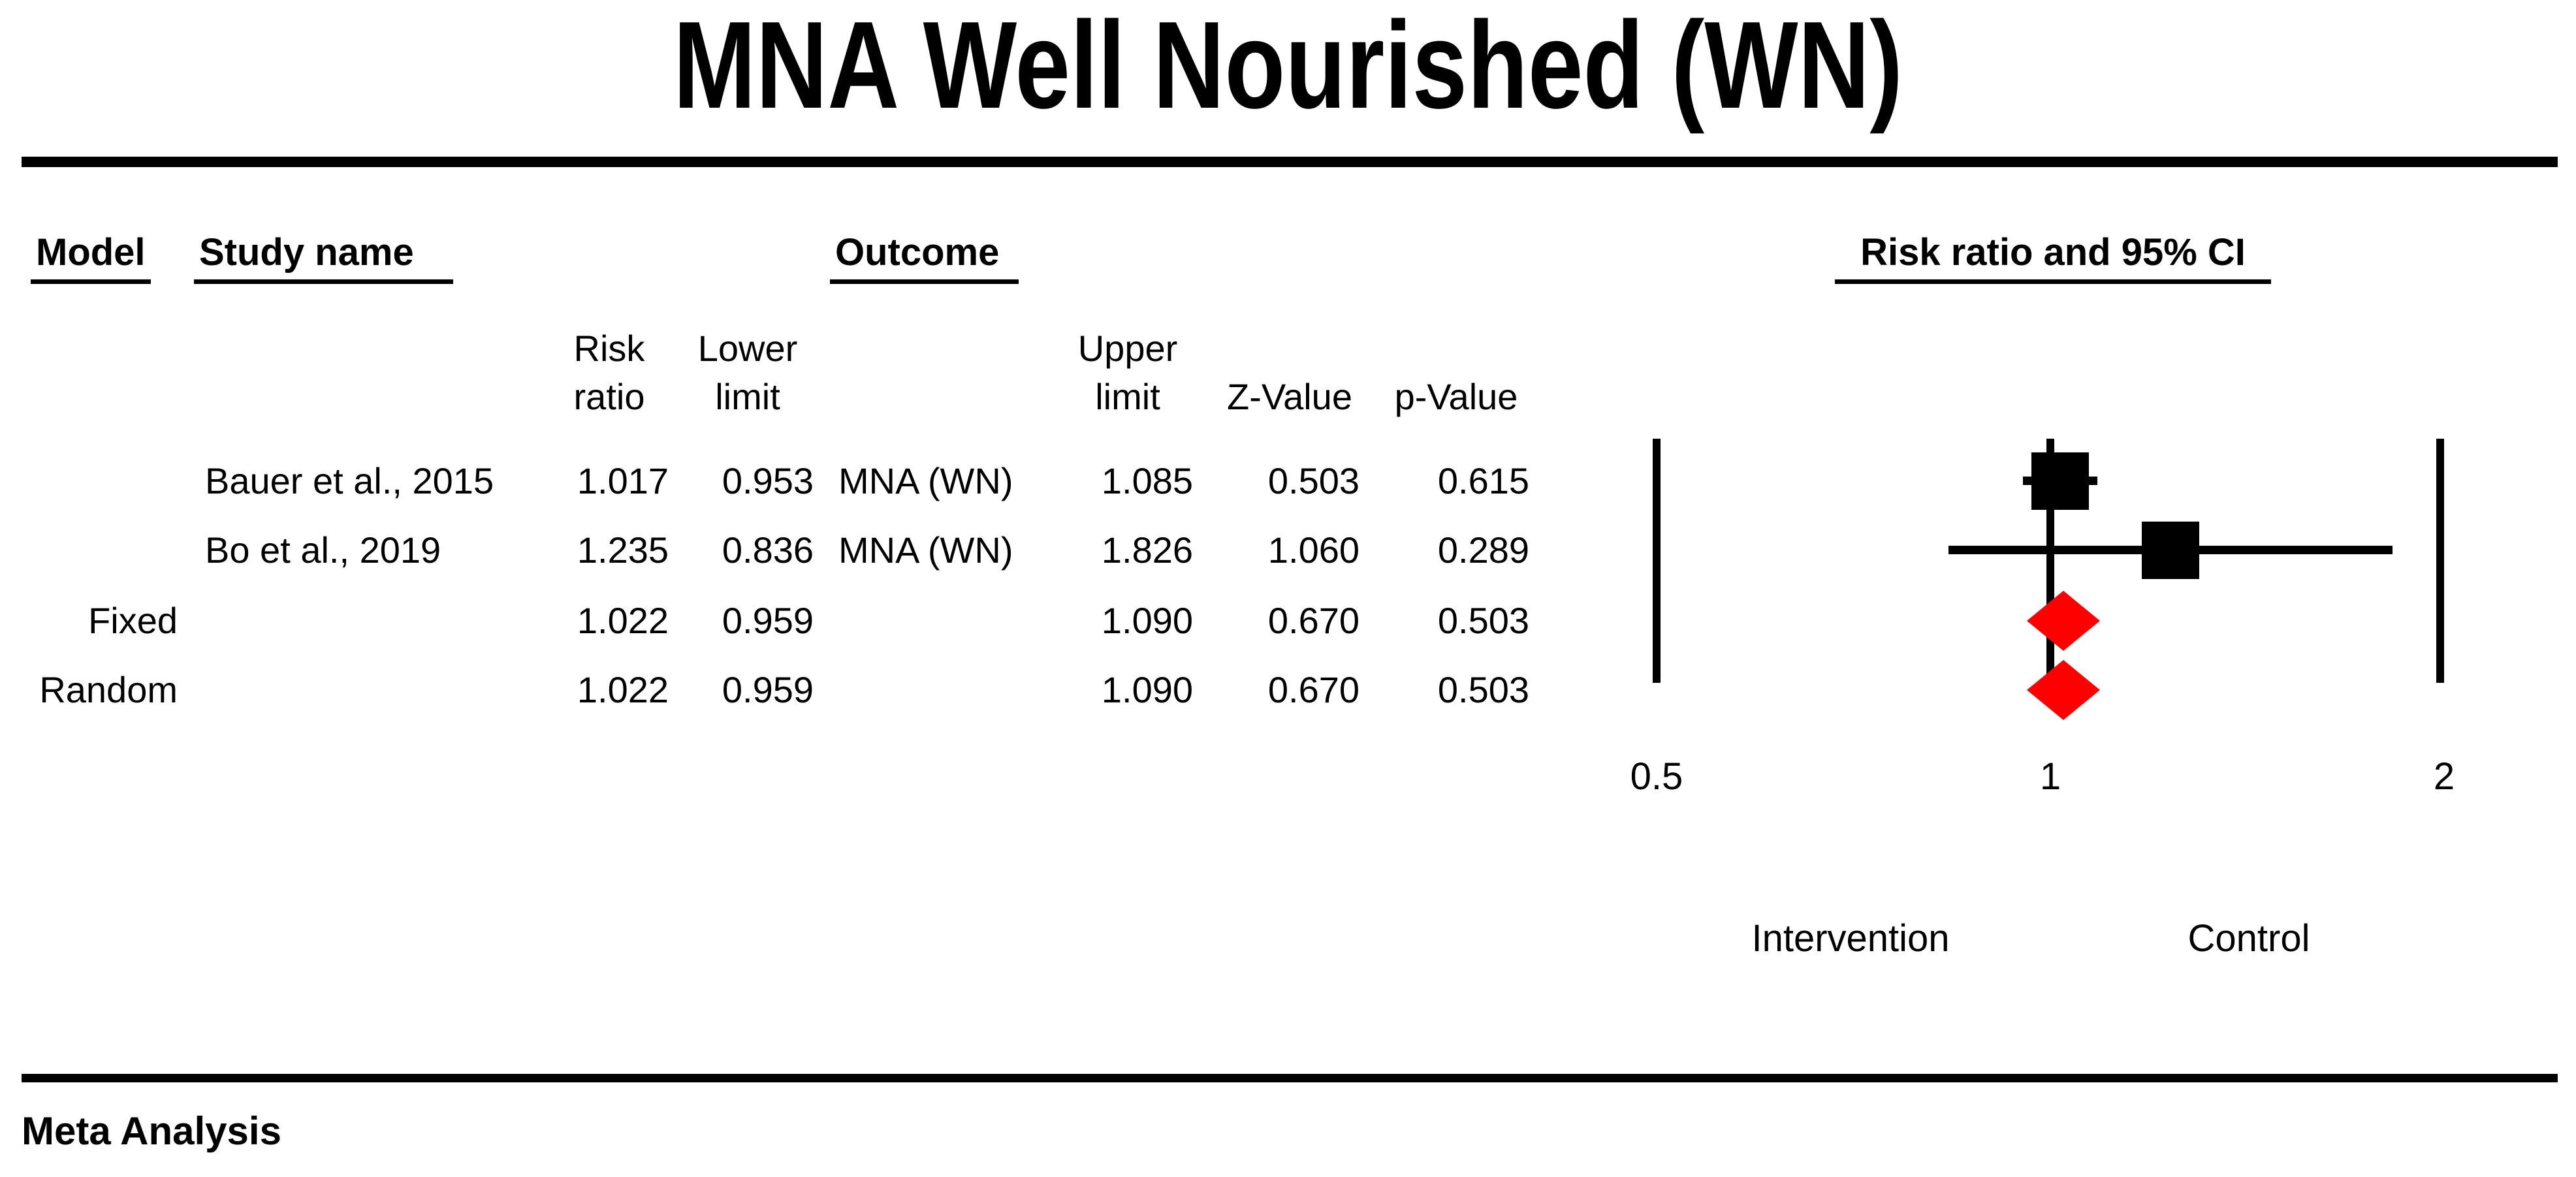 The width and height of the screenshot is (2576, 1177). What do you see at coordinates (2064, 690) in the screenshot?
I see `summary-diamond-random` at bounding box center [2064, 690].